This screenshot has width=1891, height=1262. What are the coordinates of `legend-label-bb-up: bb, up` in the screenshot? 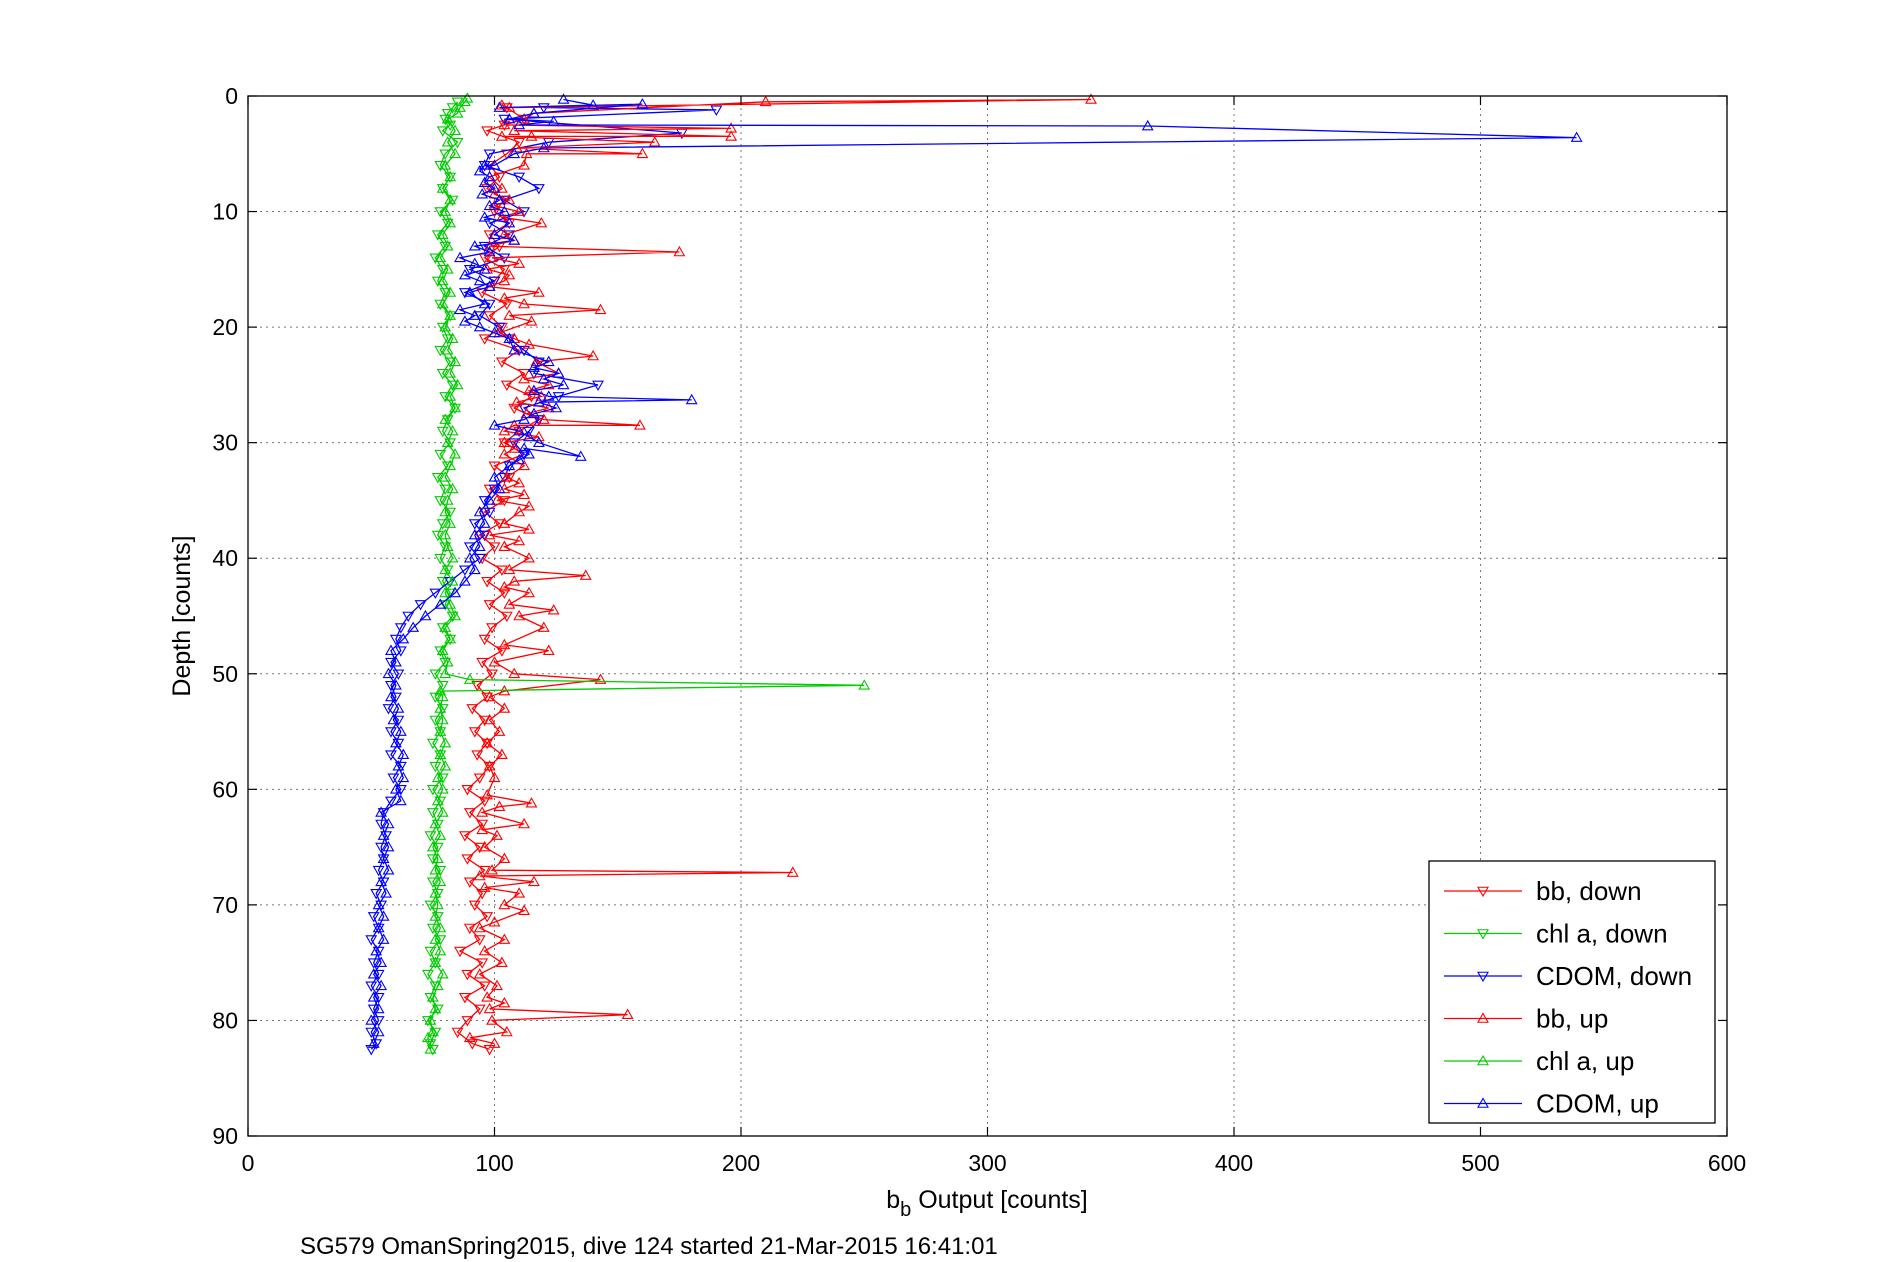 It's located at (1572, 1019).